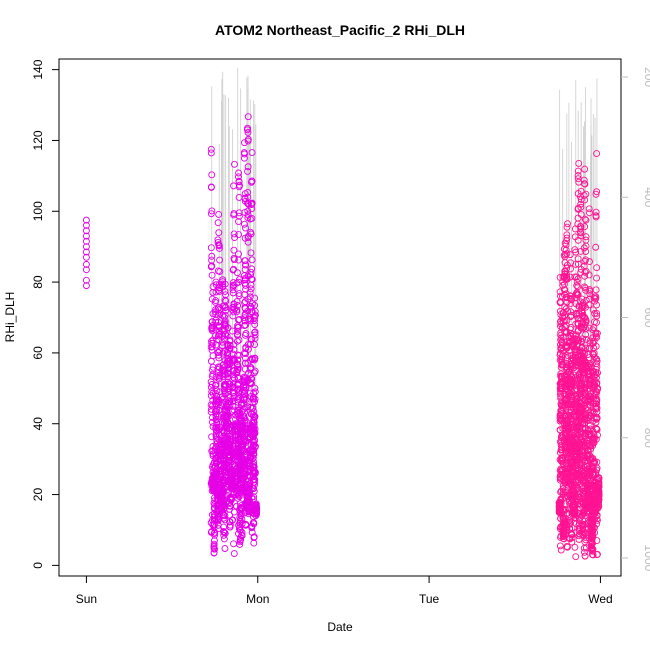 The height and width of the screenshot is (650, 650). Describe the element at coordinates (600, 599) in the screenshot. I see `x-tick-label: Wed` at that location.